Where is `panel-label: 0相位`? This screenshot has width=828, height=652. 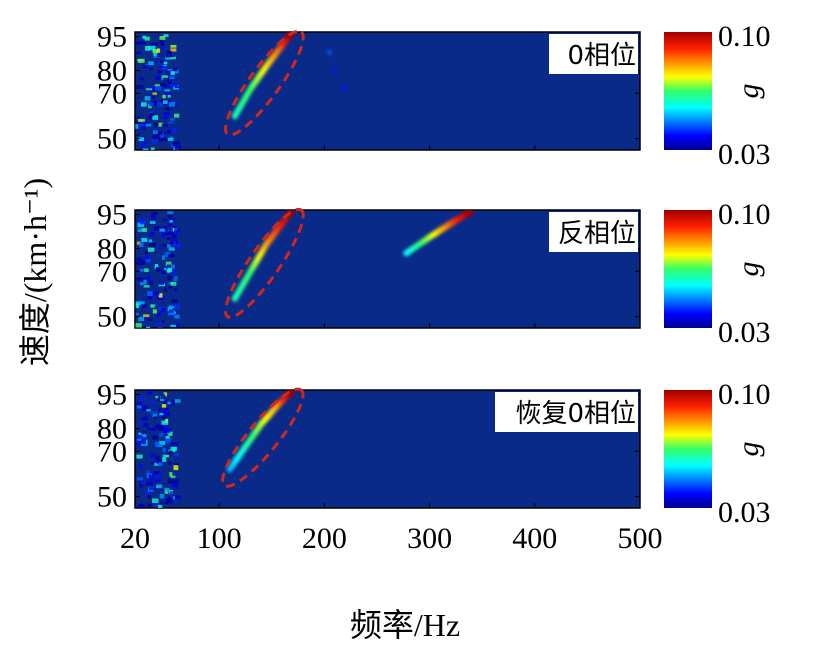 panel-label: 0相位 is located at coordinates (593, 54).